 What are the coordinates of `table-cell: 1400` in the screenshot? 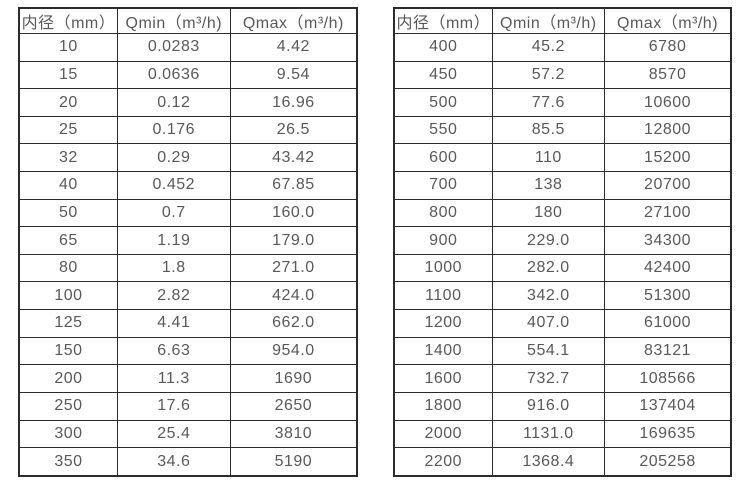 It's located at (443, 351).